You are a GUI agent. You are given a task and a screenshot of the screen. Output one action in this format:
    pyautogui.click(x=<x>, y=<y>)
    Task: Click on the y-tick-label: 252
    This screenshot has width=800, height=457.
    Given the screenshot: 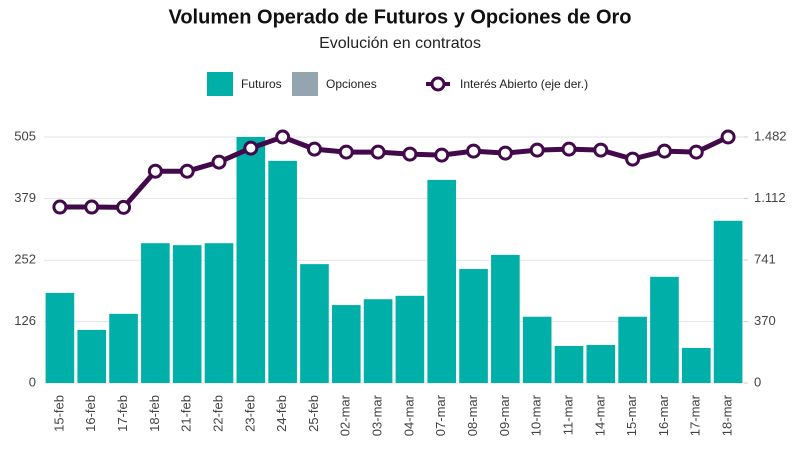 What is the action you would take?
    pyautogui.click(x=25, y=259)
    